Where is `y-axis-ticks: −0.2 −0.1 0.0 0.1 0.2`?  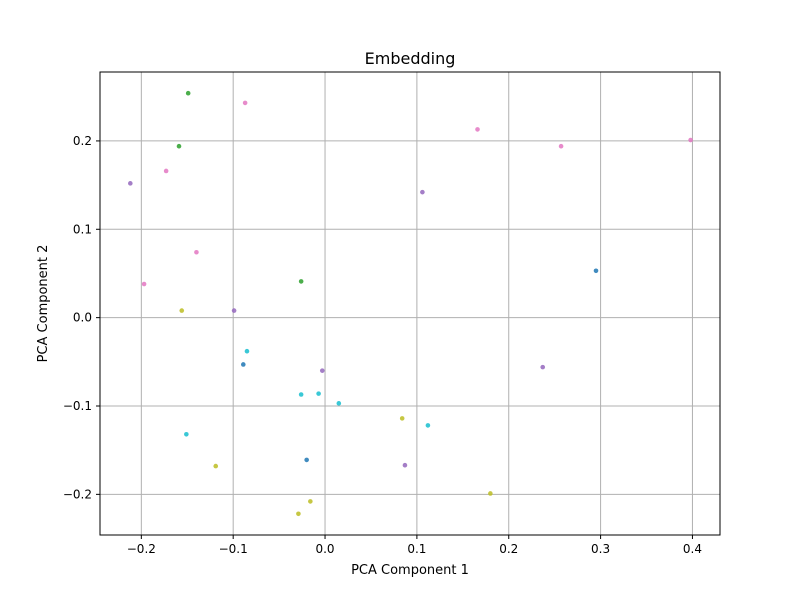
y-axis-ticks: −0.2 −0.1 0.0 0.1 0.2 is located at coordinates (81, 317).